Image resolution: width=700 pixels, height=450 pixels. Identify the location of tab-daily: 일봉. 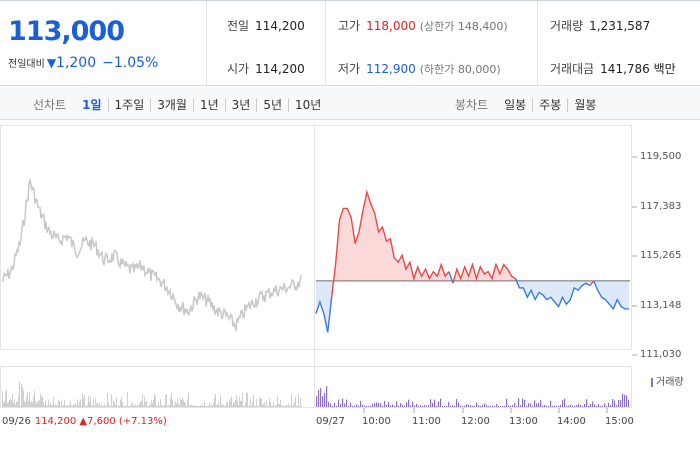
(515, 105).